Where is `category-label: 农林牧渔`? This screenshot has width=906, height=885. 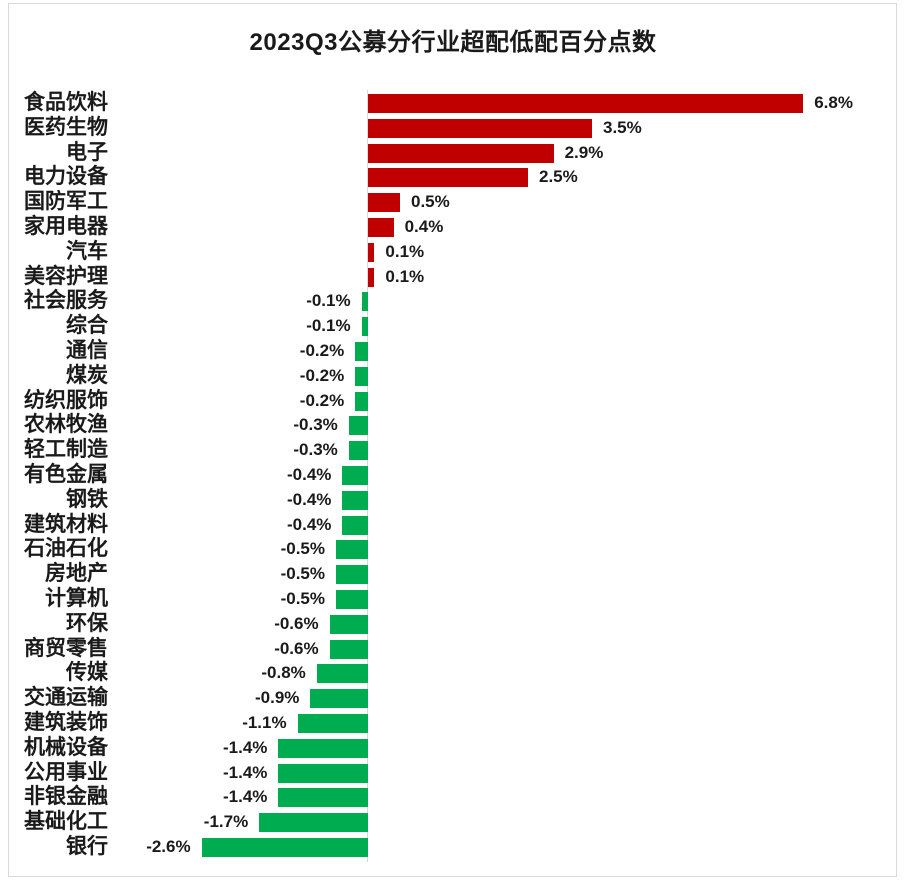
category-label: 农林牧渔 is located at coordinates (66, 425).